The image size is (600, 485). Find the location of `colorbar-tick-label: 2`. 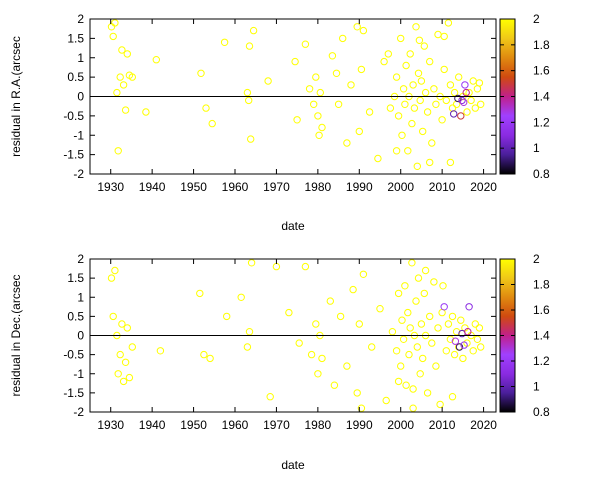

colorbar-tick-label: 2 is located at coordinates (536, 259).